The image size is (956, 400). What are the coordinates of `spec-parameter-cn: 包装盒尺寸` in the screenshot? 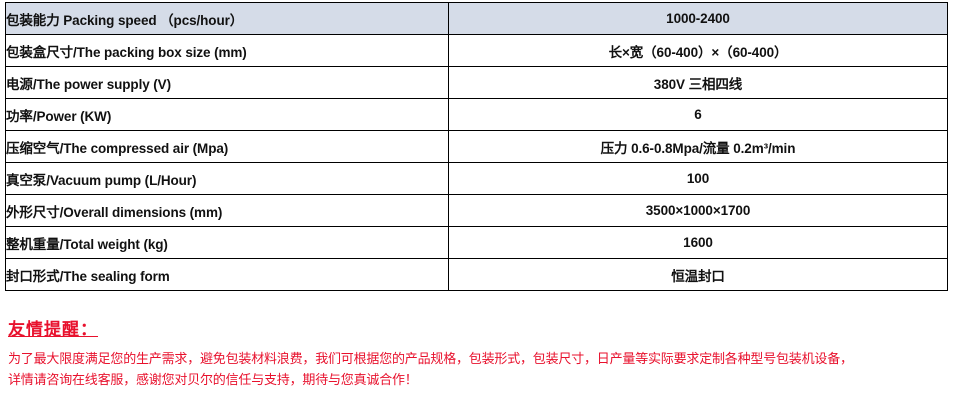 It's located at (39, 52).